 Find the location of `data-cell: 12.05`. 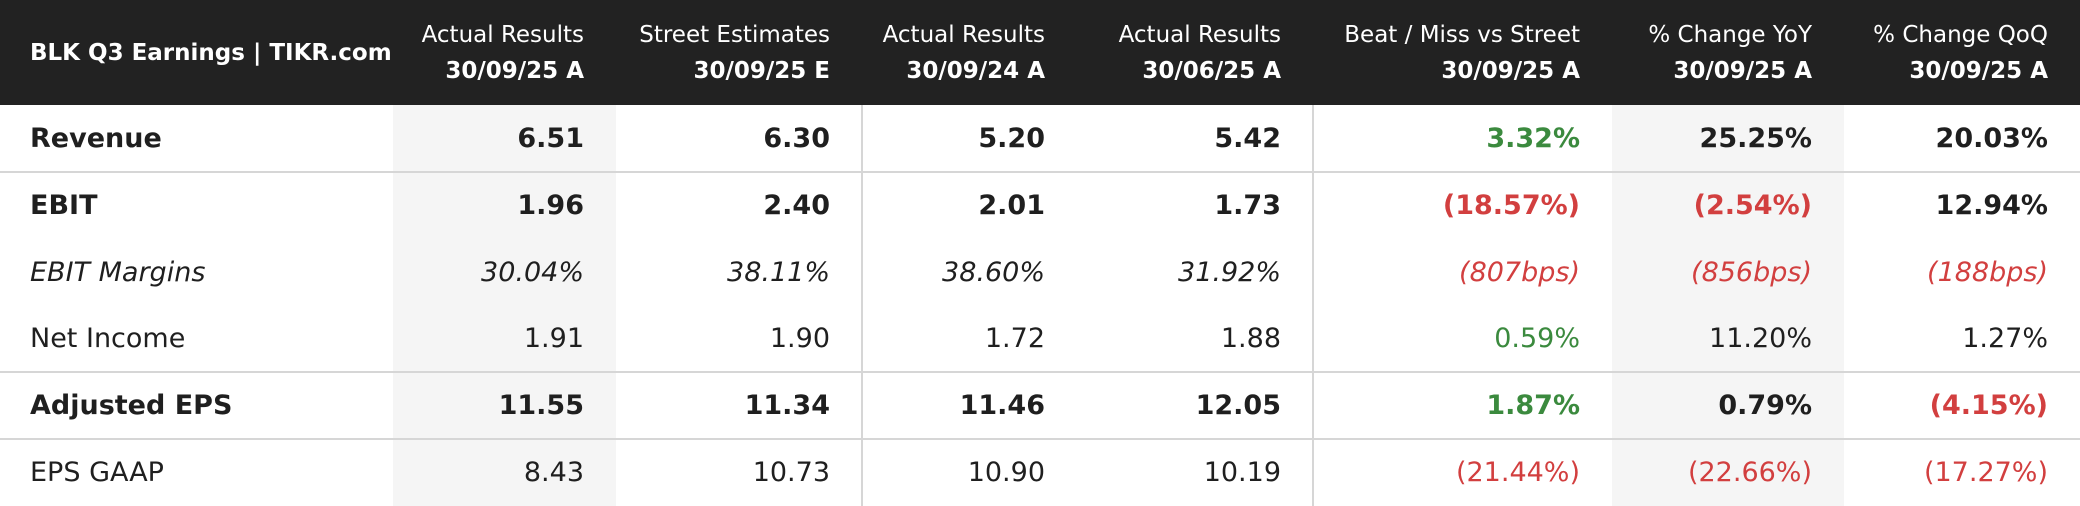

data-cell: 12.05 is located at coordinates (1238, 406).